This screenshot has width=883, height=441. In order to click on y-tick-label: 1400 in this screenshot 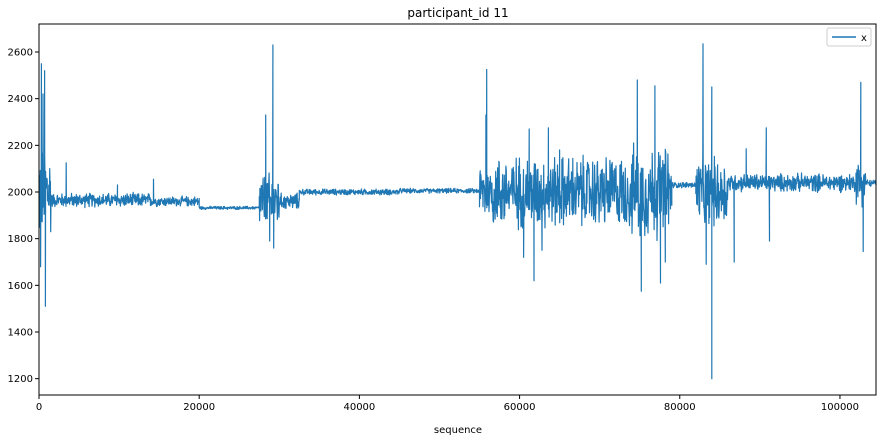, I will do `click(20, 333)`.